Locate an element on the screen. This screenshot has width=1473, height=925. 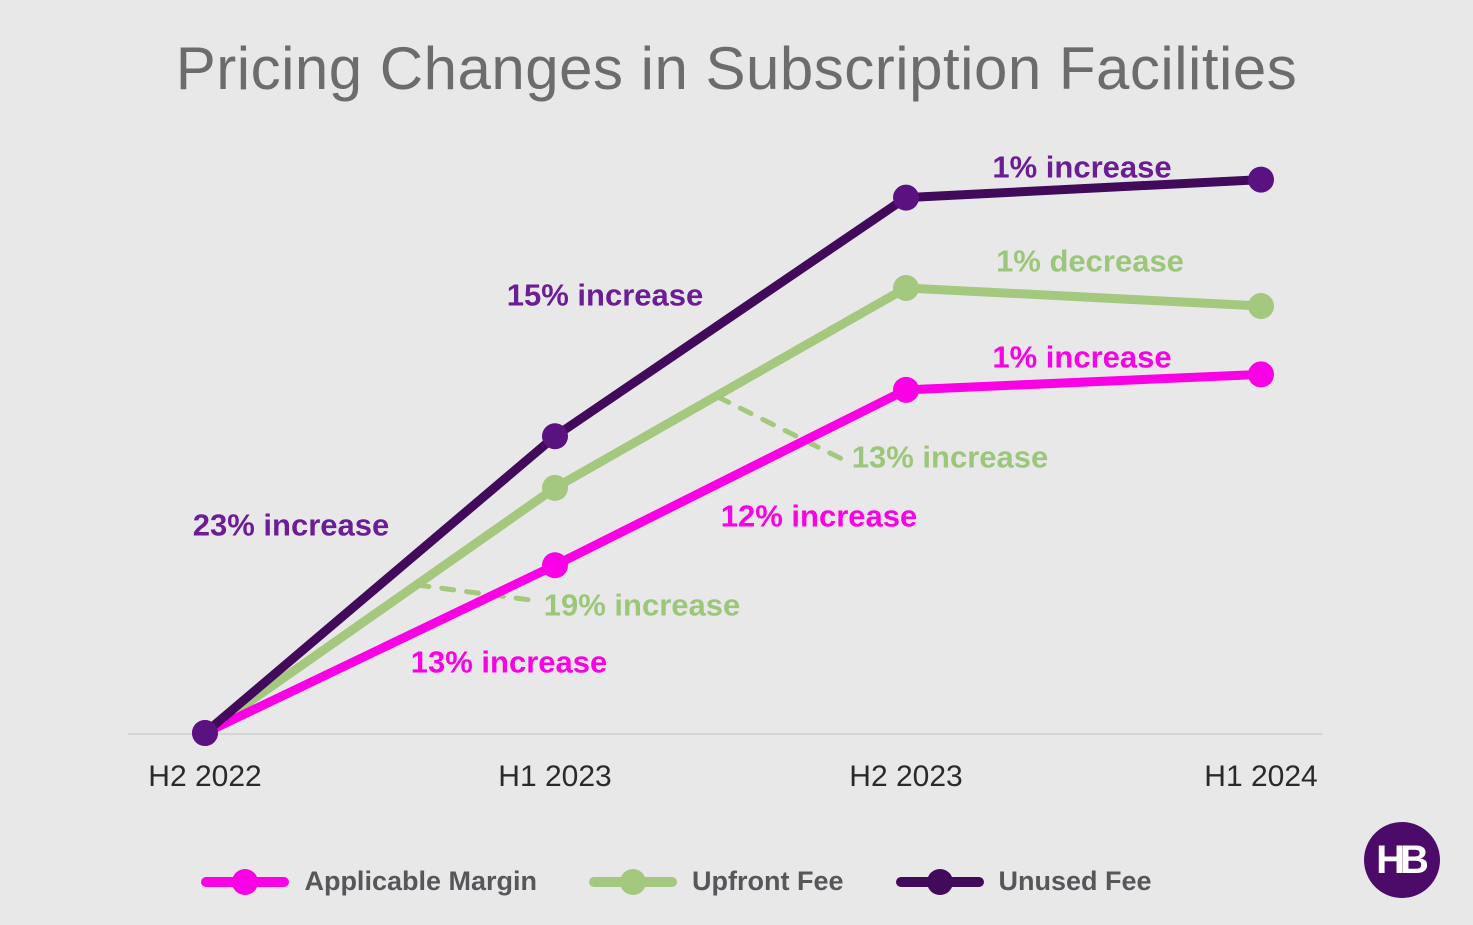
x-axis-label-h2-2022: H2 2022 is located at coordinates (204, 776).